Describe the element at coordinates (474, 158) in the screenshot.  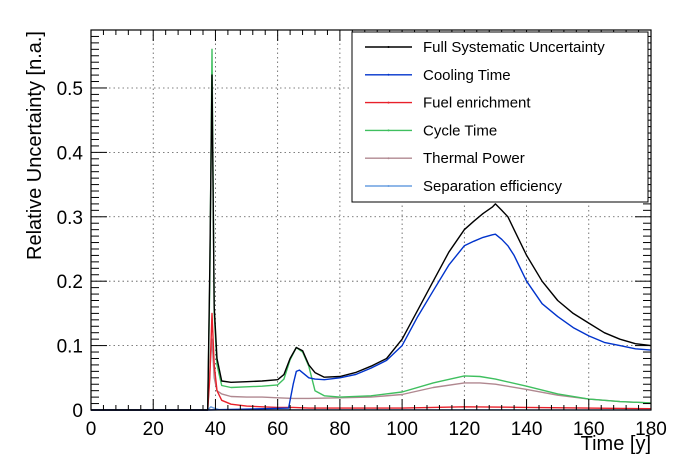
I see `legend-label: Thermal Power` at that location.